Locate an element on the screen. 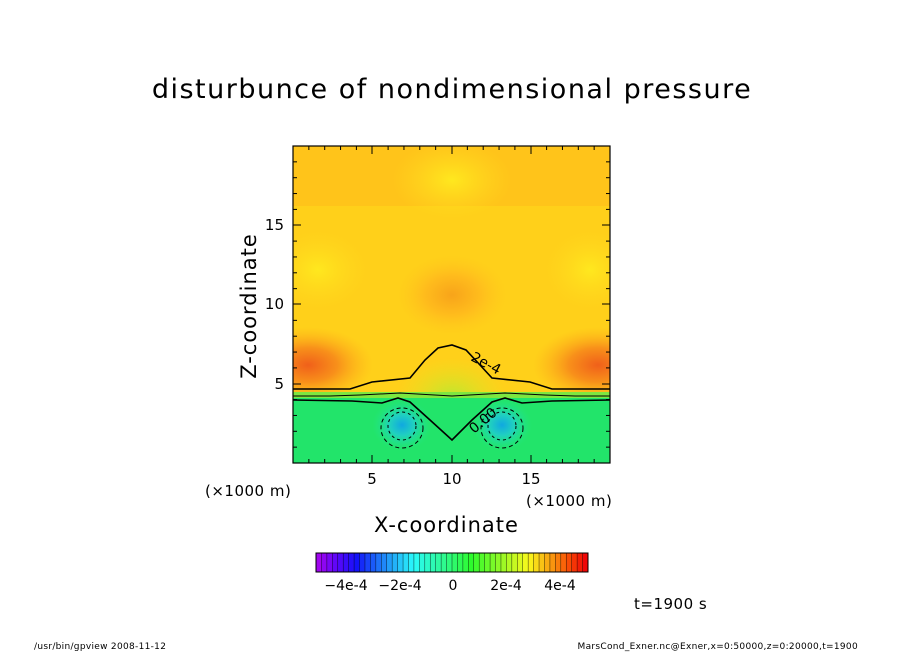 The image size is (904, 654). contour-neg-left-outer is located at coordinates (402, 428).